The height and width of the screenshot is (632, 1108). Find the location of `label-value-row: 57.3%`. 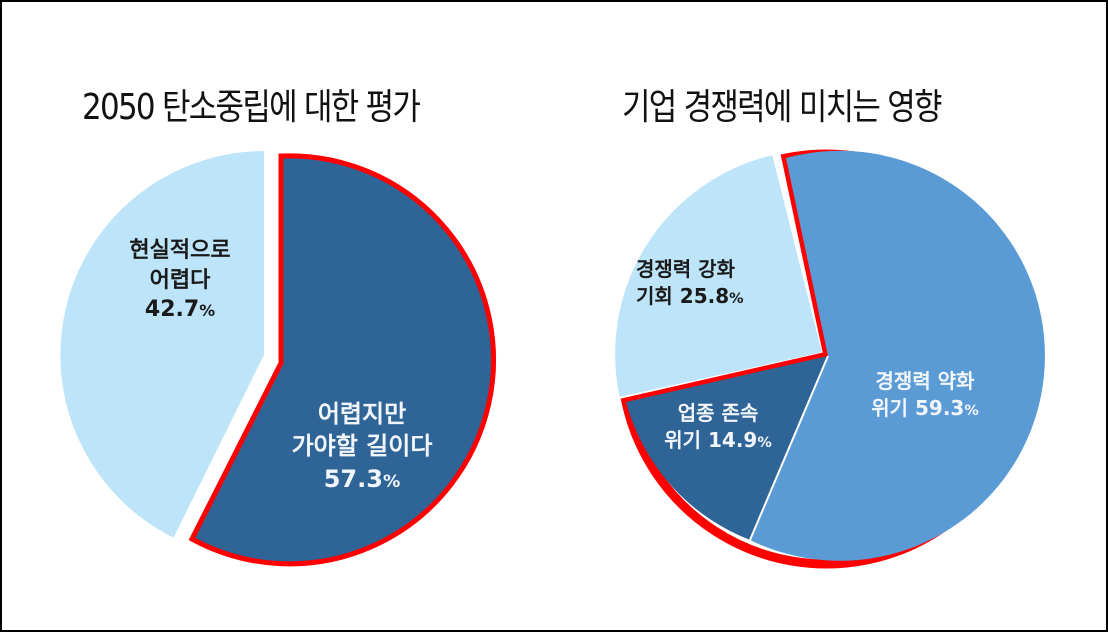

label-value-row: 57.3% is located at coordinates (362, 479).